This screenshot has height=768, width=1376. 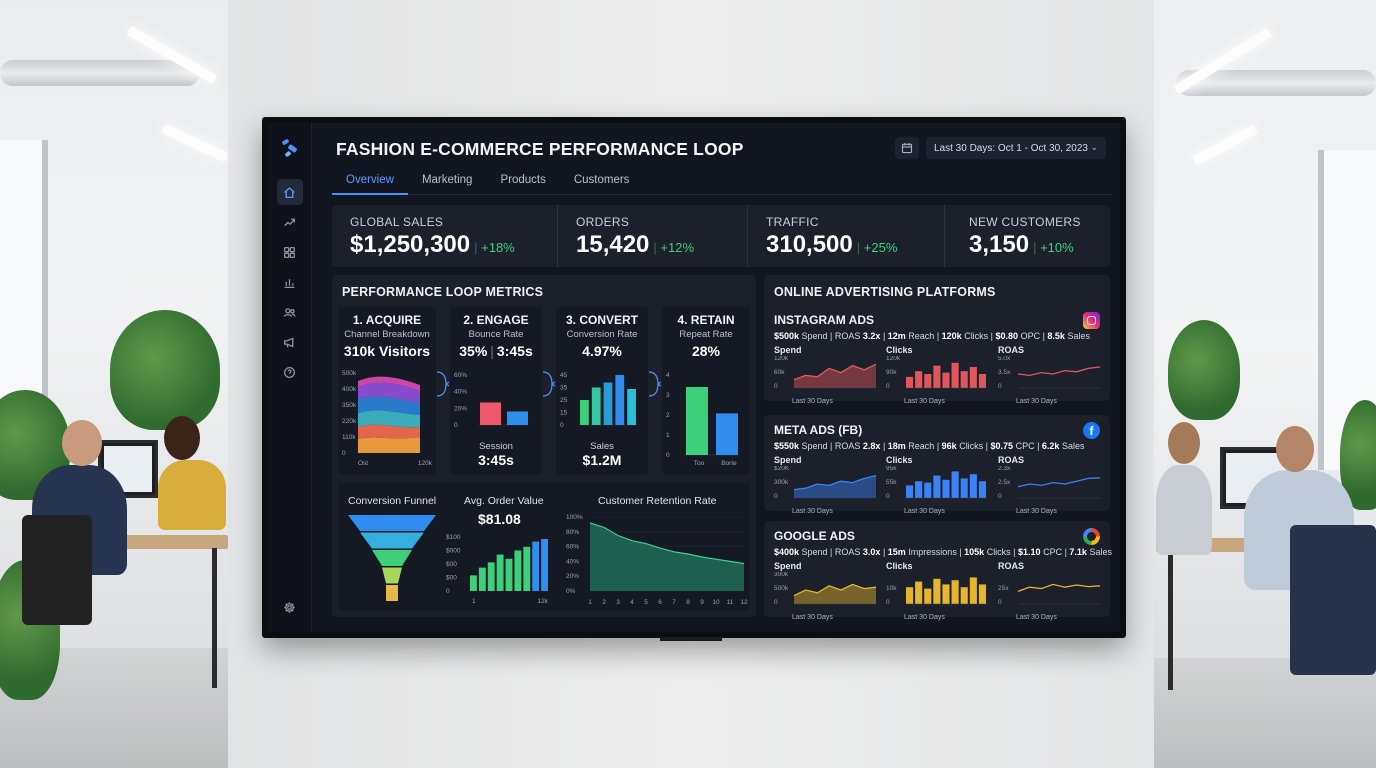 What do you see at coordinates (1091, 320) in the screenshot?
I see `instagram-icon` at bounding box center [1091, 320].